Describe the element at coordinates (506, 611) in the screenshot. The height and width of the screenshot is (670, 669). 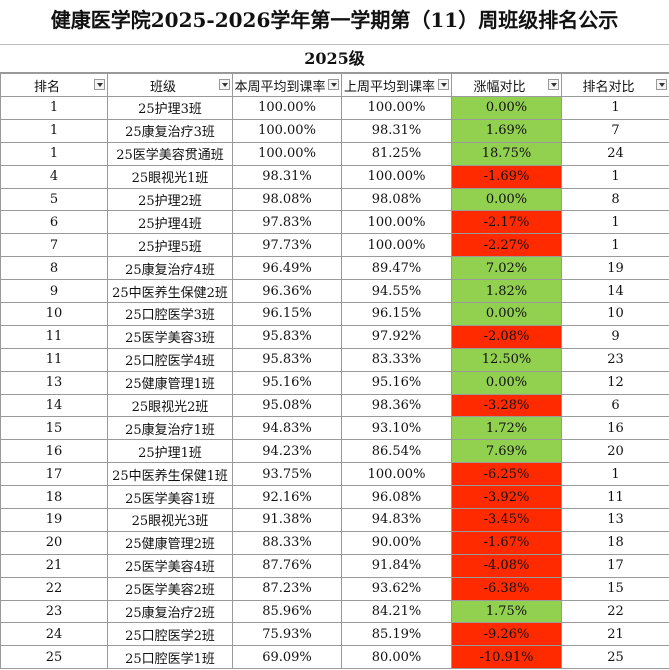
I see `change-cell: 1.75%` at that location.